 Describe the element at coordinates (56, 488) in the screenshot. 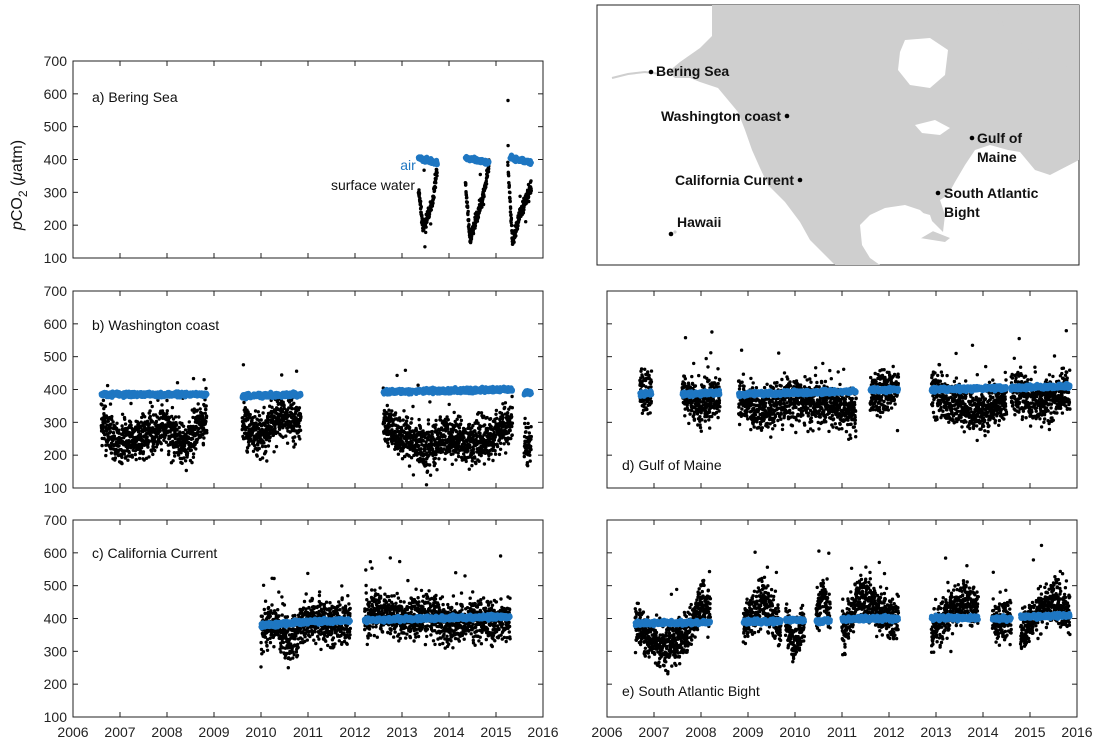

I see `y-tick-label: 100` at that location.